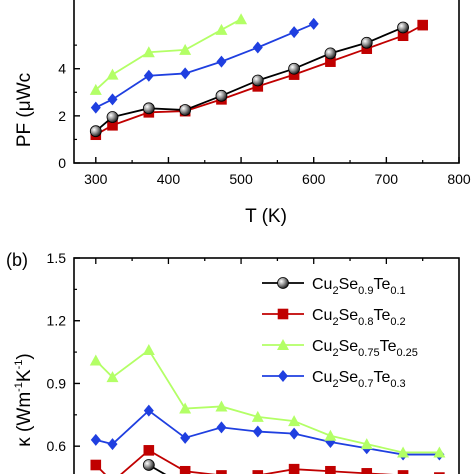 Image resolution: width=474 pixels, height=474 pixels. What do you see at coordinates (397, 384) in the screenshot?
I see `legend-label-4-s3: 0.3` at bounding box center [397, 384].